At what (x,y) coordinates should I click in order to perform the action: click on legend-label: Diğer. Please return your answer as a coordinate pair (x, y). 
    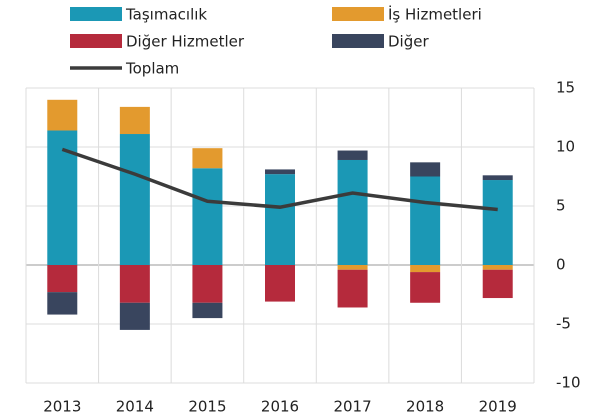
    Looking at the image, I should click on (408, 42).